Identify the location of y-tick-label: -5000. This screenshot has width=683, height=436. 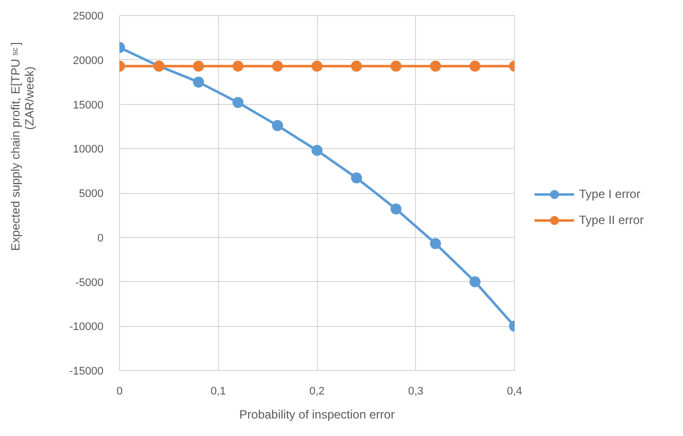
(89, 282).